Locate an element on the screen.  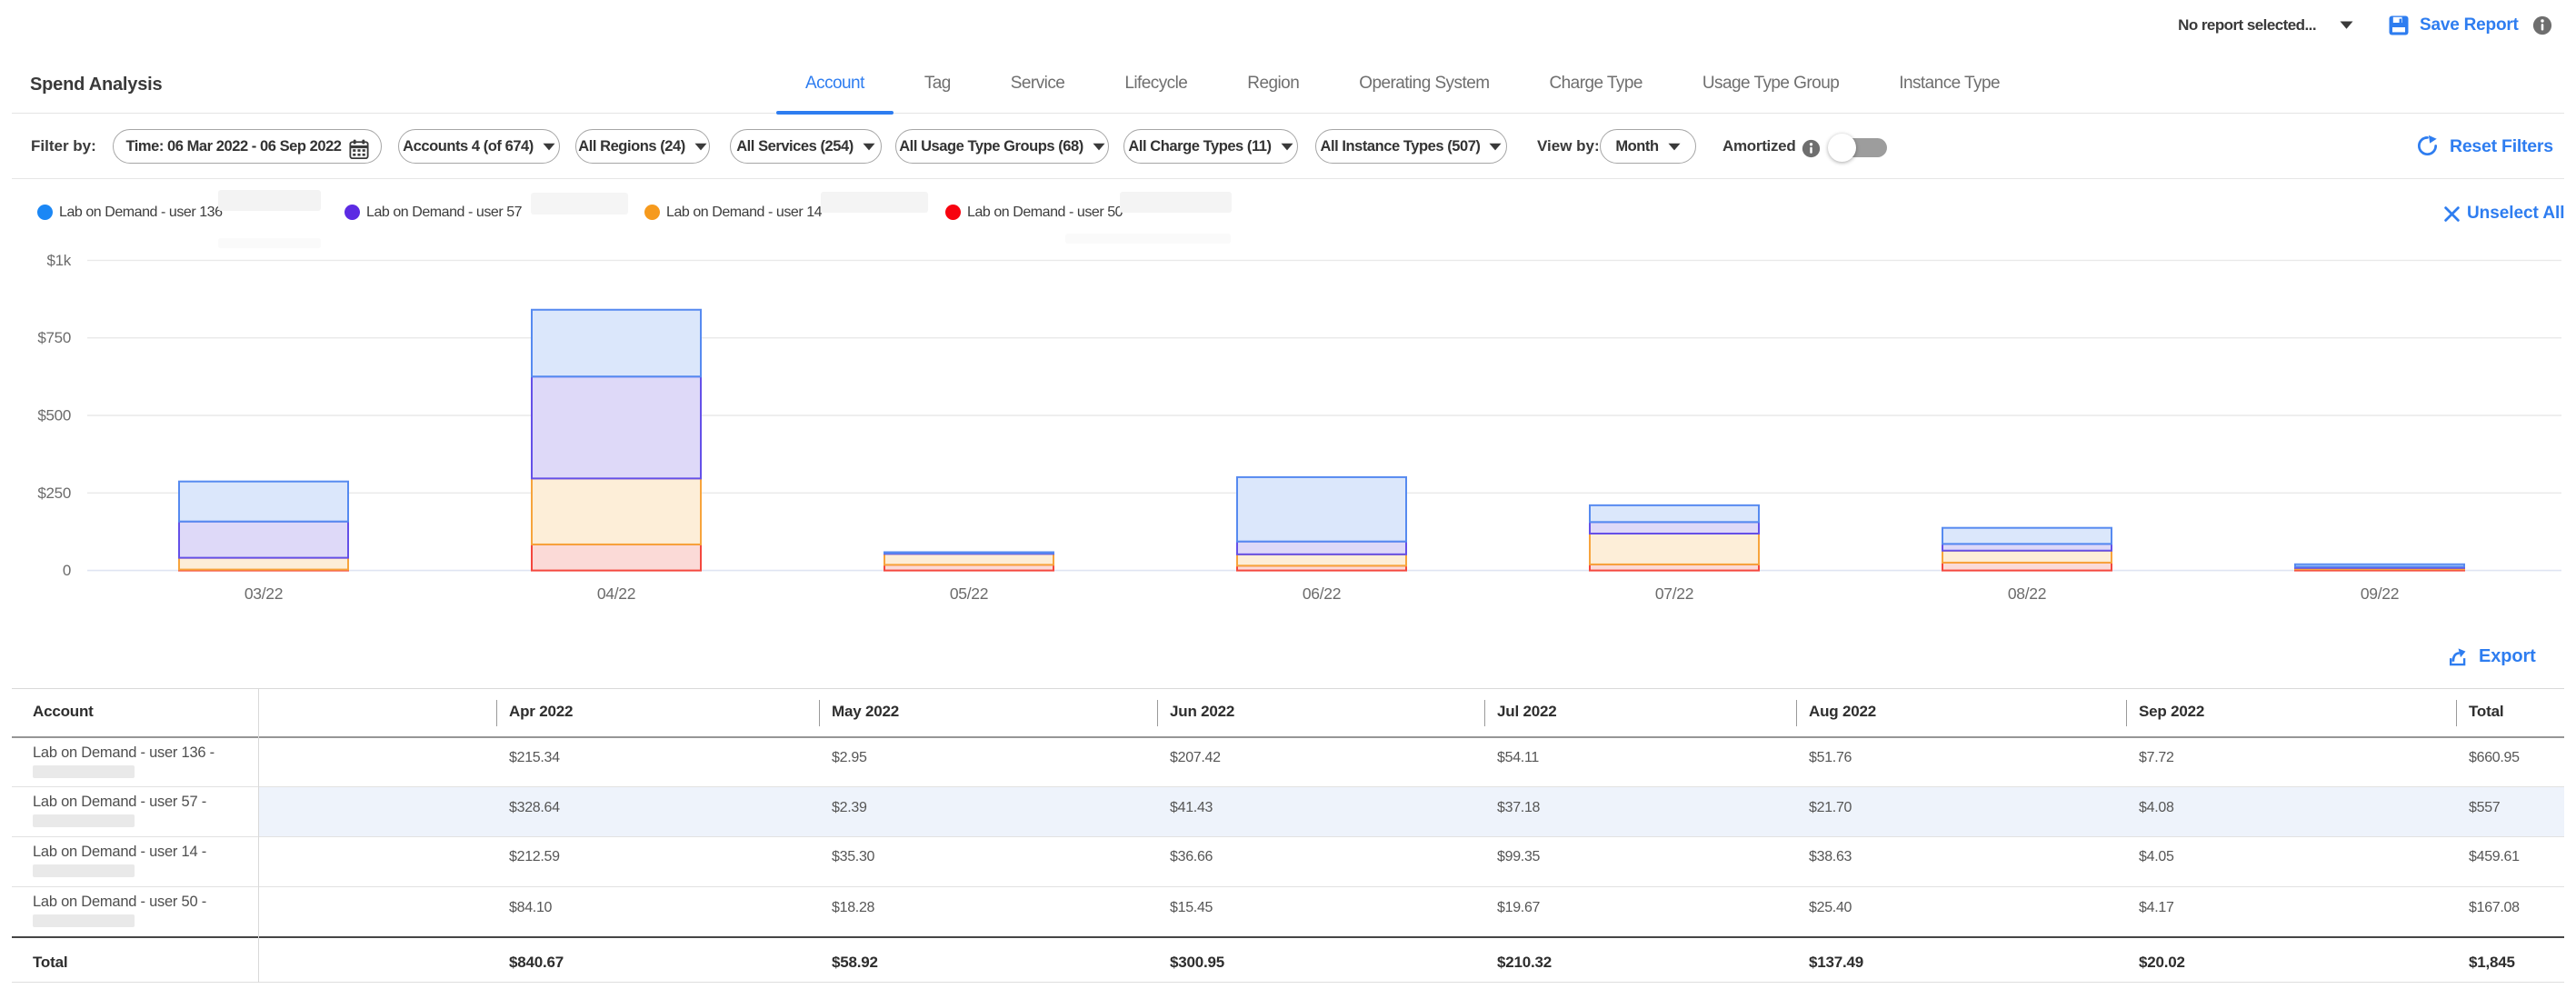
svg-text: 07/22 is located at coordinates (1674, 593).